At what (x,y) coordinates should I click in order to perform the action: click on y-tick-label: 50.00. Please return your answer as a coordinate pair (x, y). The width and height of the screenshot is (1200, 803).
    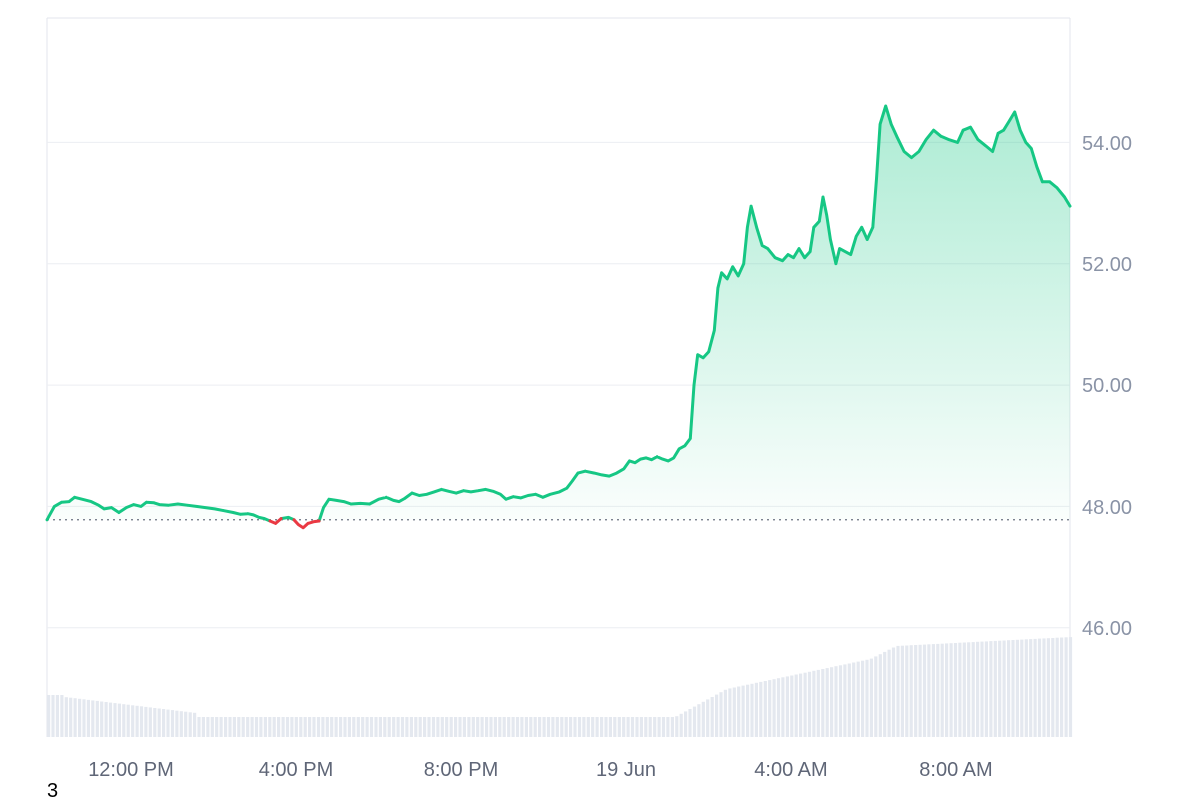
    Looking at the image, I should click on (1107, 386).